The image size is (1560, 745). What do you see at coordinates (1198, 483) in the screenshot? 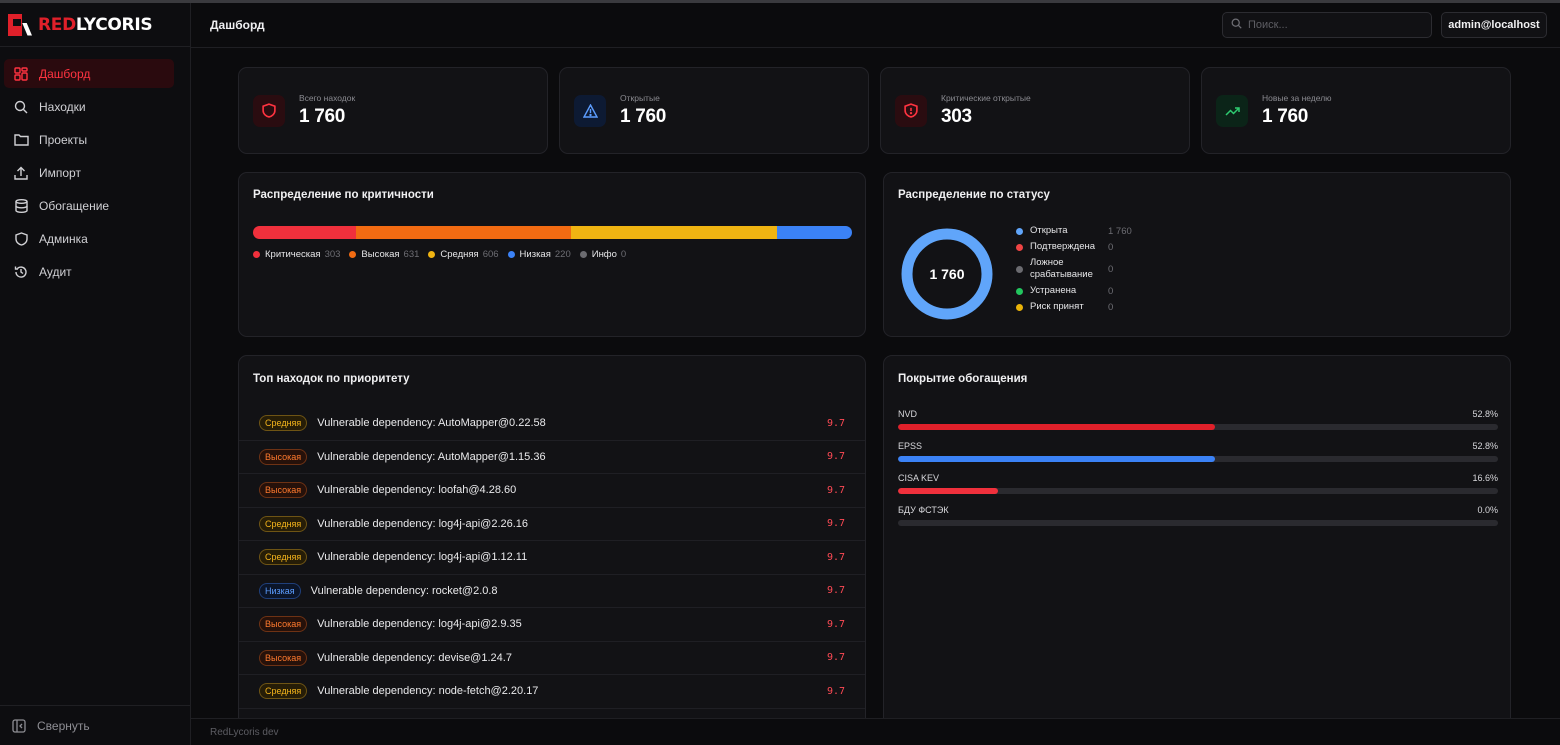
I see `coverage-item: CISA KEV 16.6%` at bounding box center [1198, 483].